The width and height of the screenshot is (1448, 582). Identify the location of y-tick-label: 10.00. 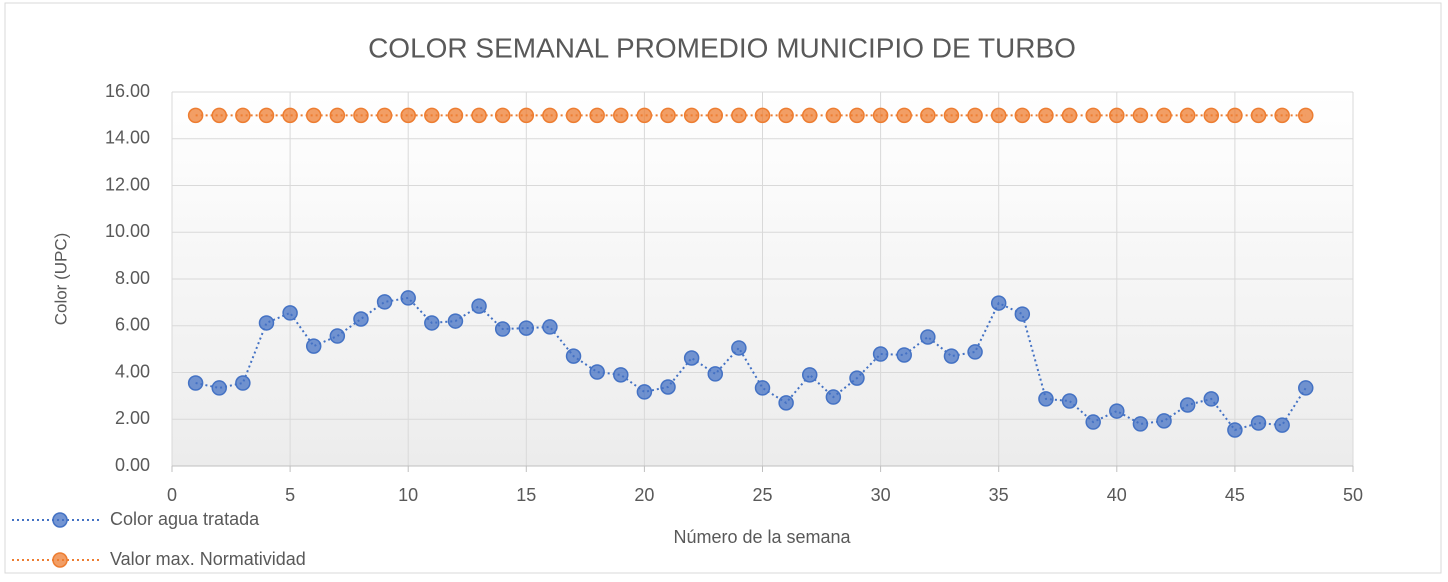
(127, 231).